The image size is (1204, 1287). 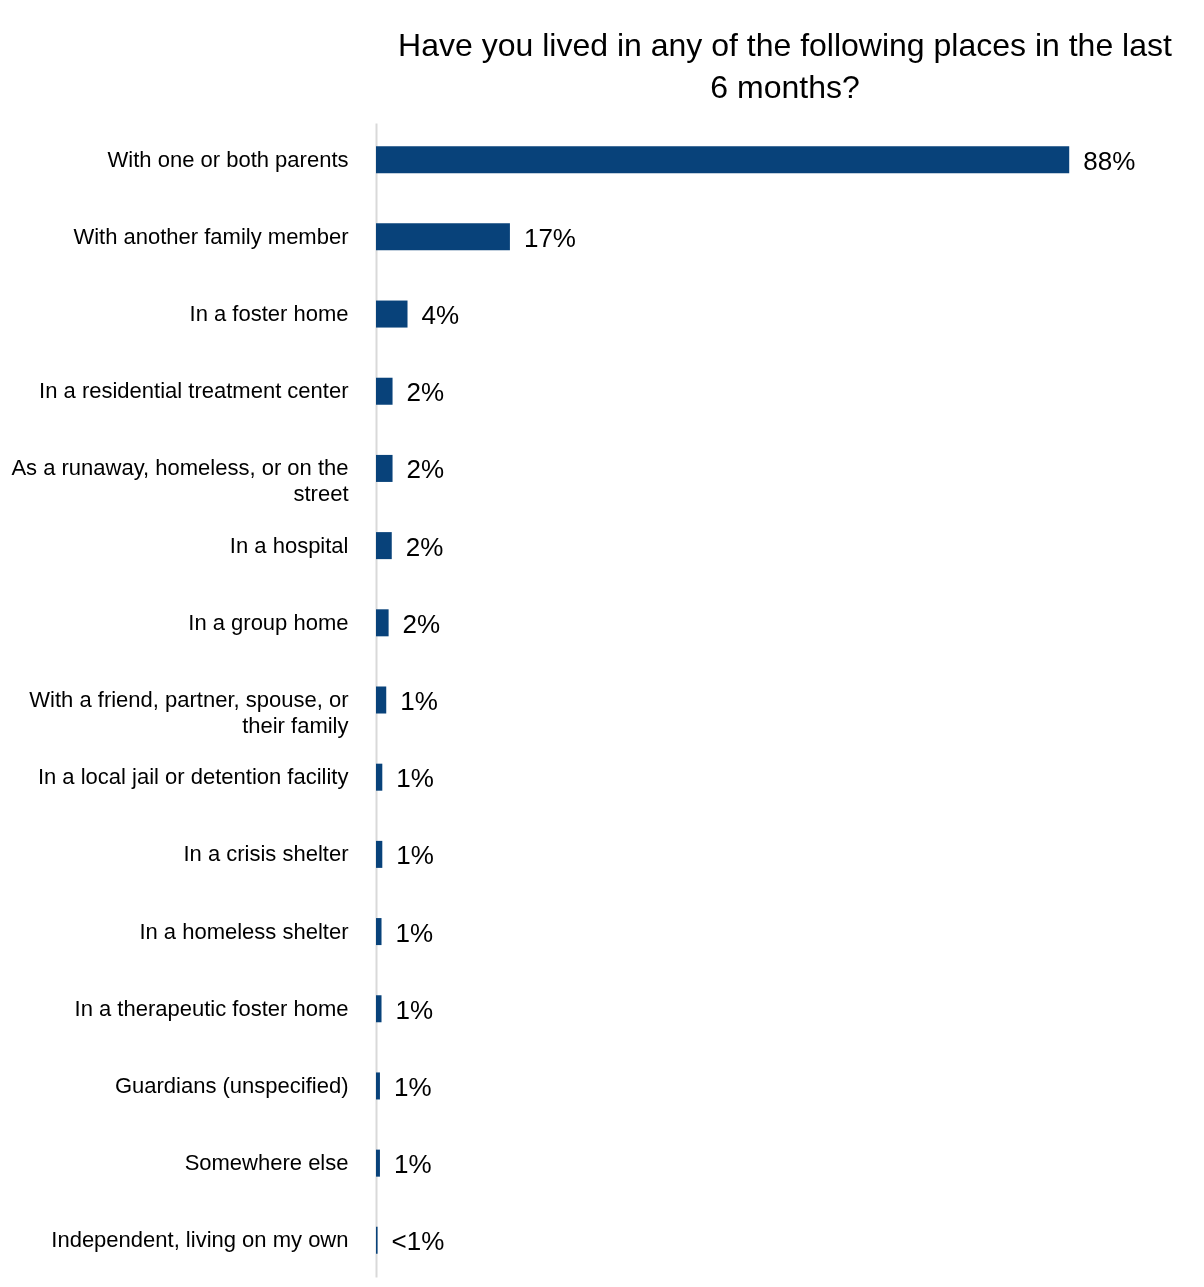 I want to click on chart-title: Have you lived in any of the following places in the last 6 months?, so click(x=785, y=66).